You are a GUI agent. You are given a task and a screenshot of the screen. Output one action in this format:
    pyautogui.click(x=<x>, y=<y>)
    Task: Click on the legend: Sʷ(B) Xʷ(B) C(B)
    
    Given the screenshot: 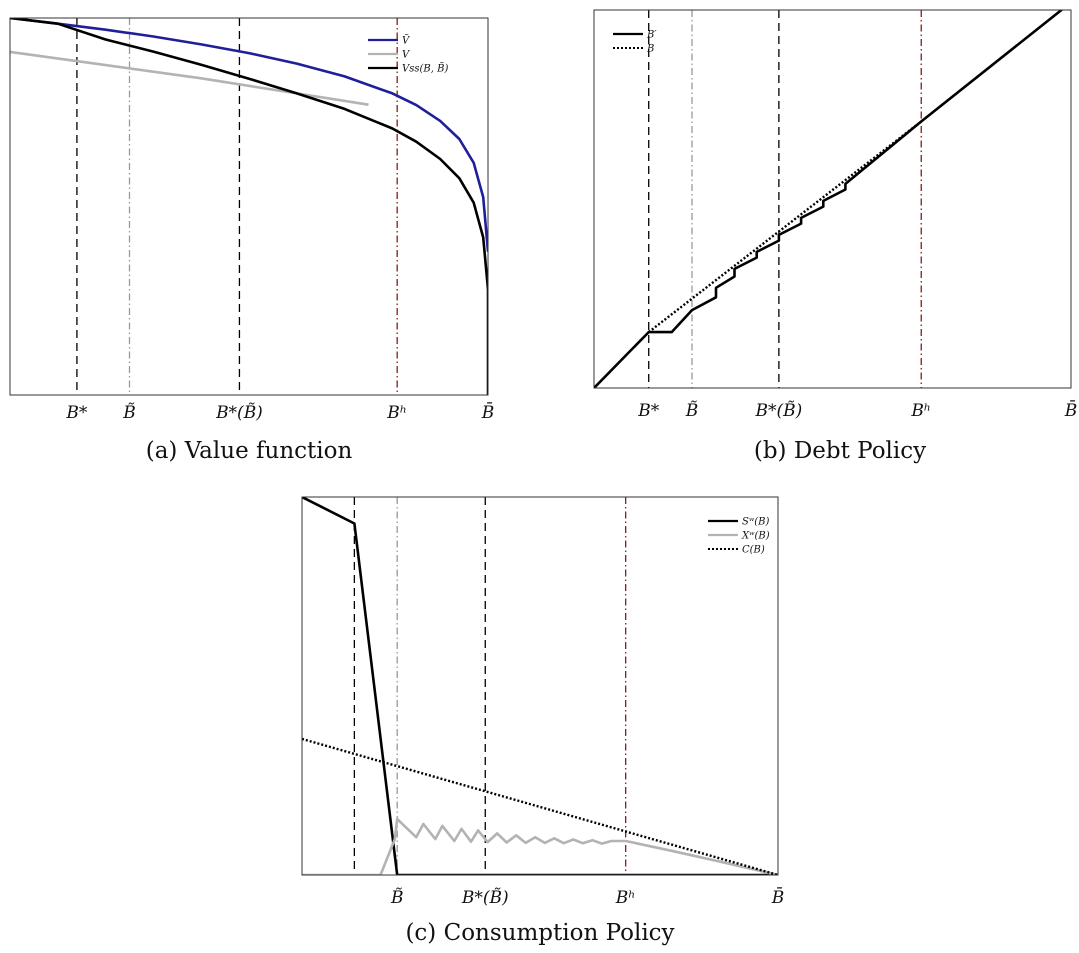 What is the action you would take?
    pyautogui.click(x=739, y=536)
    